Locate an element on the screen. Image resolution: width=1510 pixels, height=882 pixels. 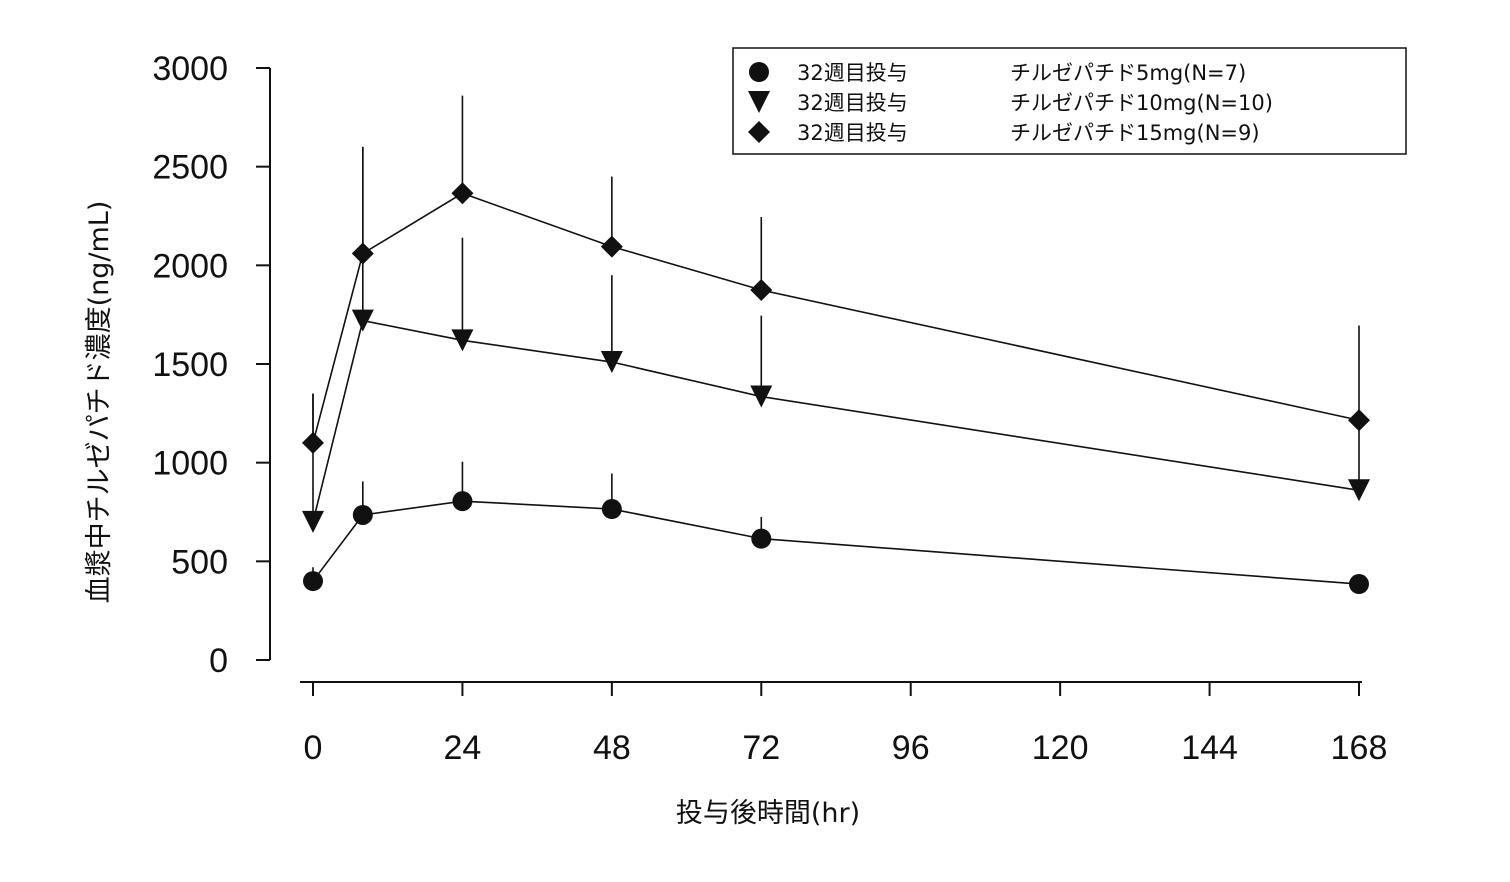
y-tick-label: 0 is located at coordinates (218, 661).